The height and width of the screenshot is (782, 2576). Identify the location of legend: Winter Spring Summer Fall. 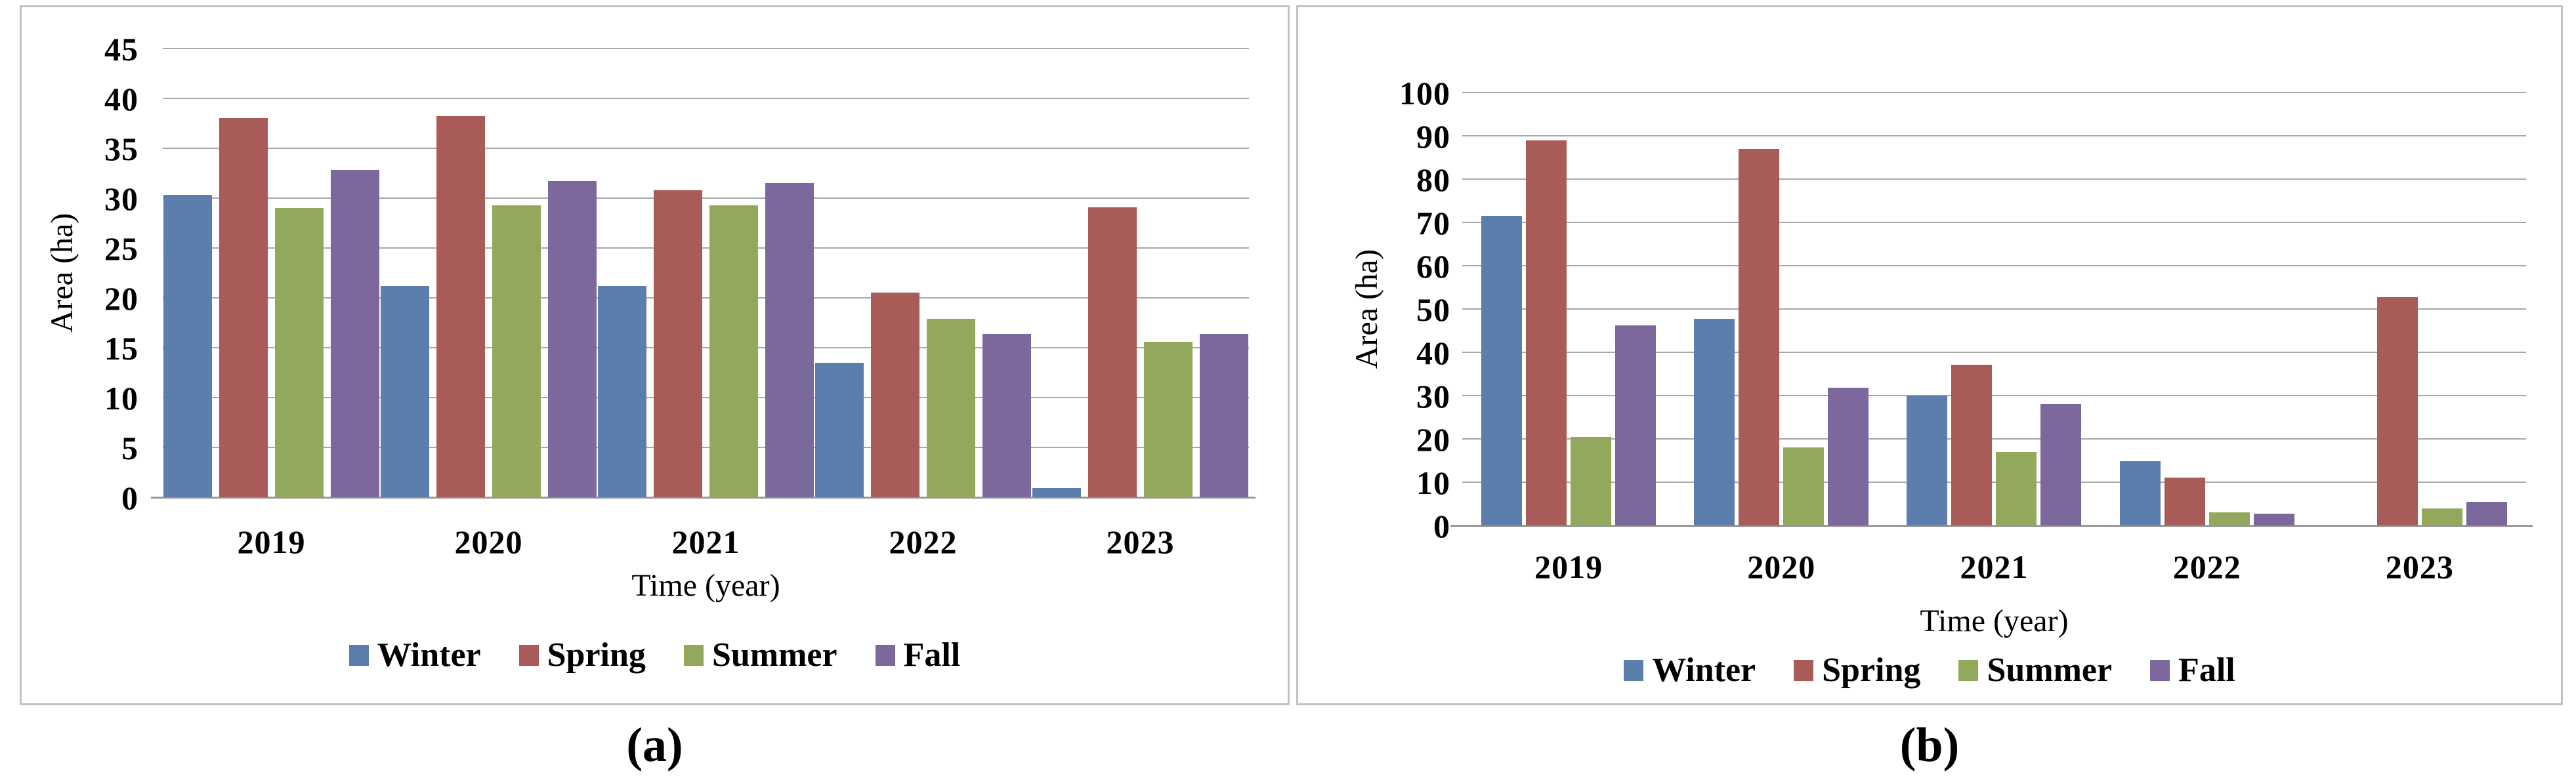
(655, 655).